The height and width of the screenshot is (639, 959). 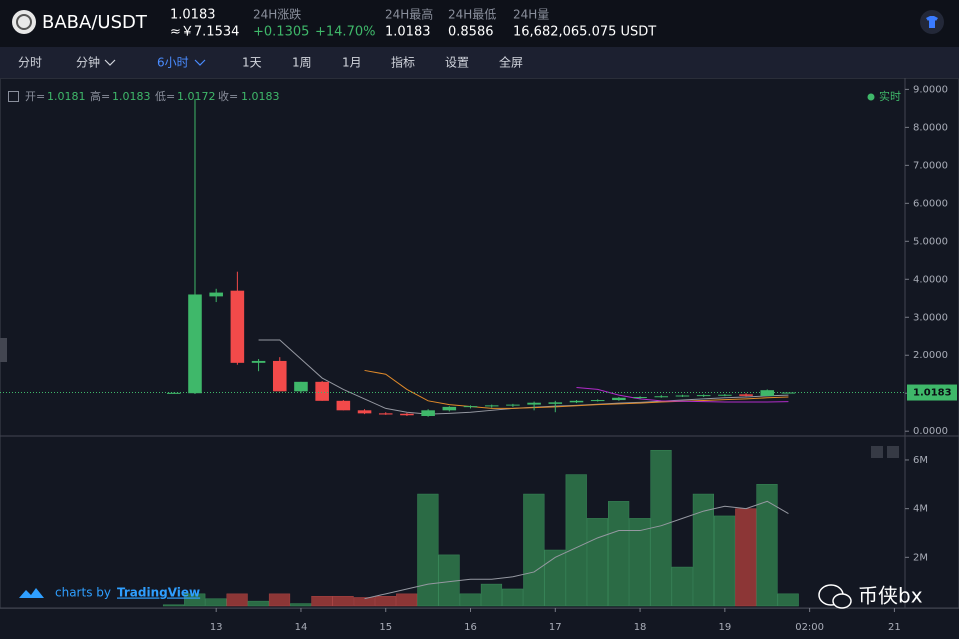 I want to click on toolbar-item: 分时, so click(x=30, y=63).